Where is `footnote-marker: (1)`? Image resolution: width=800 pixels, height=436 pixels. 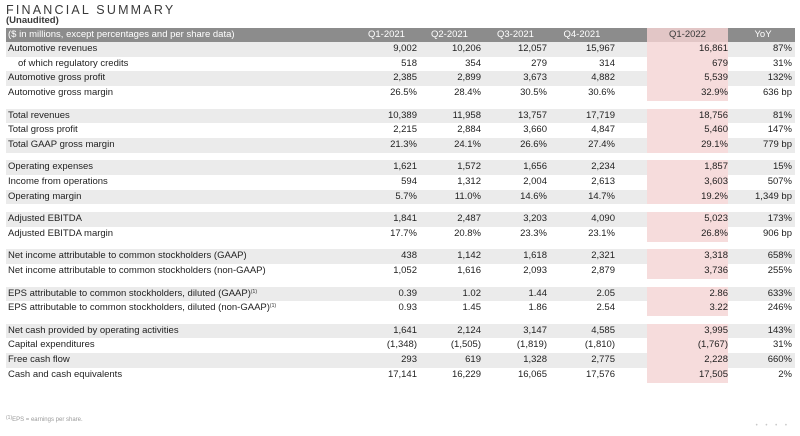
footnote-marker: (1) is located at coordinates (9, 418).